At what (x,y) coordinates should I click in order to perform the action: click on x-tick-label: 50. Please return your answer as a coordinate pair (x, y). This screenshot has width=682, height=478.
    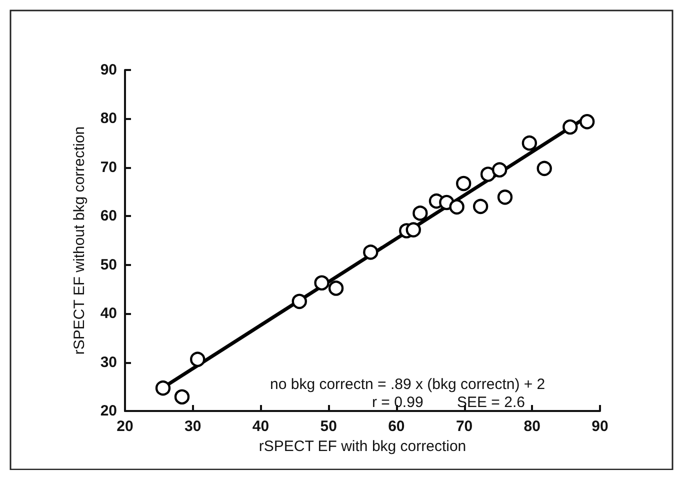
    Looking at the image, I should click on (328, 426).